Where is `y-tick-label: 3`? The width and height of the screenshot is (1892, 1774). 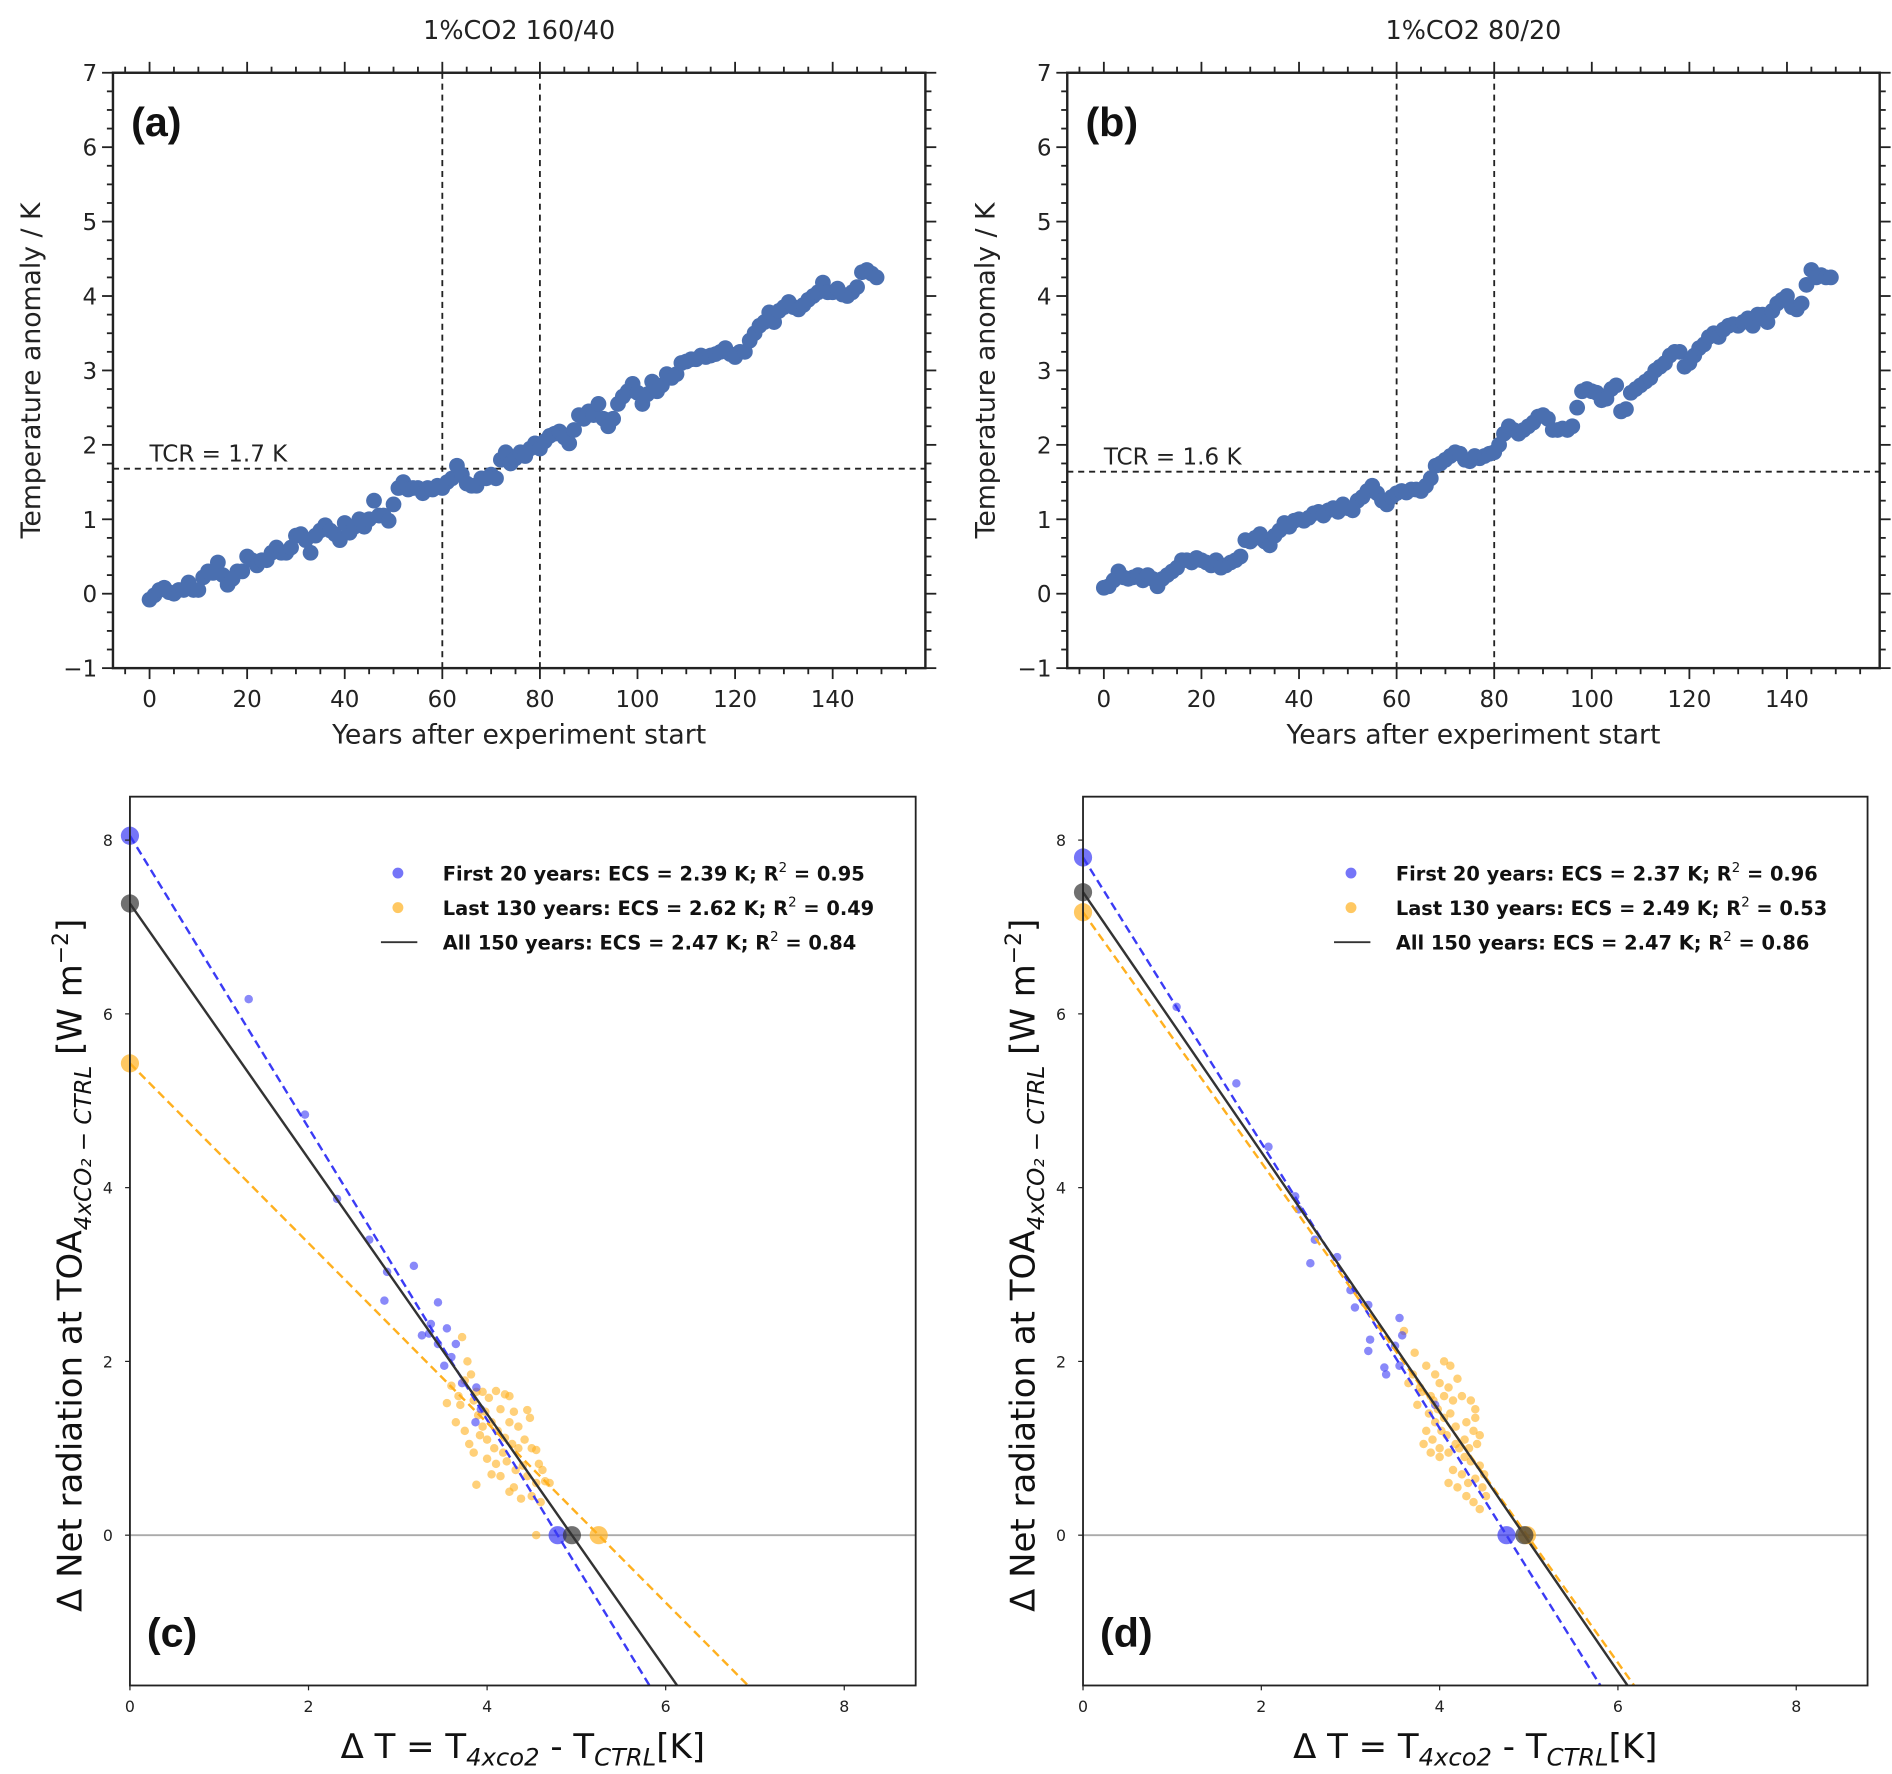
y-tick-label: 3 is located at coordinates (90, 372).